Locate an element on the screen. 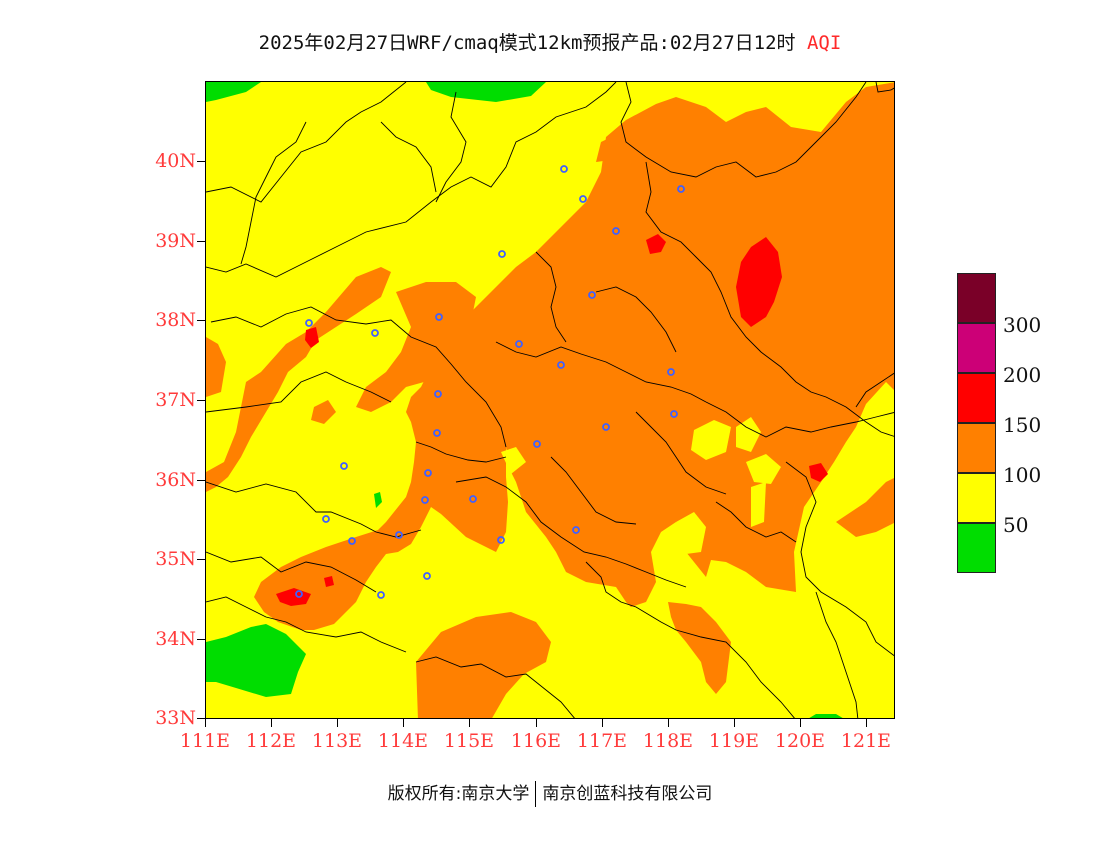 The height and width of the screenshot is (850, 1100). good-area-top-mid is located at coordinates (486, 92).